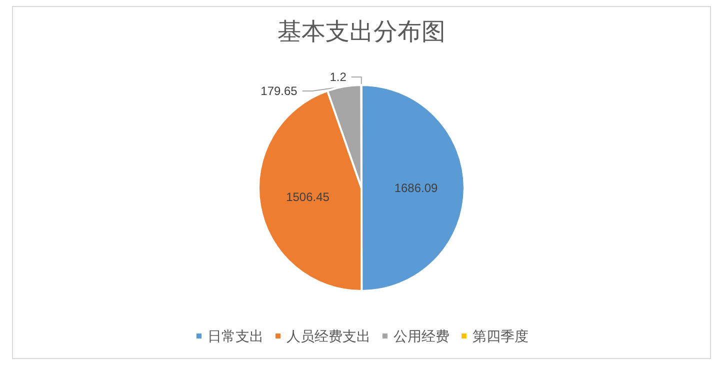 The width and height of the screenshot is (721, 368). What do you see at coordinates (338, 77) in the screenshot?
I see `data-label: 1.2` at bounding box center [338, 77].